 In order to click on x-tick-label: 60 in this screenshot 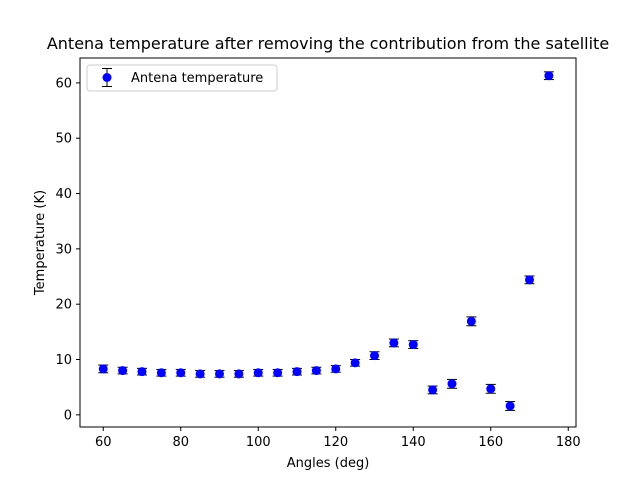, I will do `click(103, 442)`.